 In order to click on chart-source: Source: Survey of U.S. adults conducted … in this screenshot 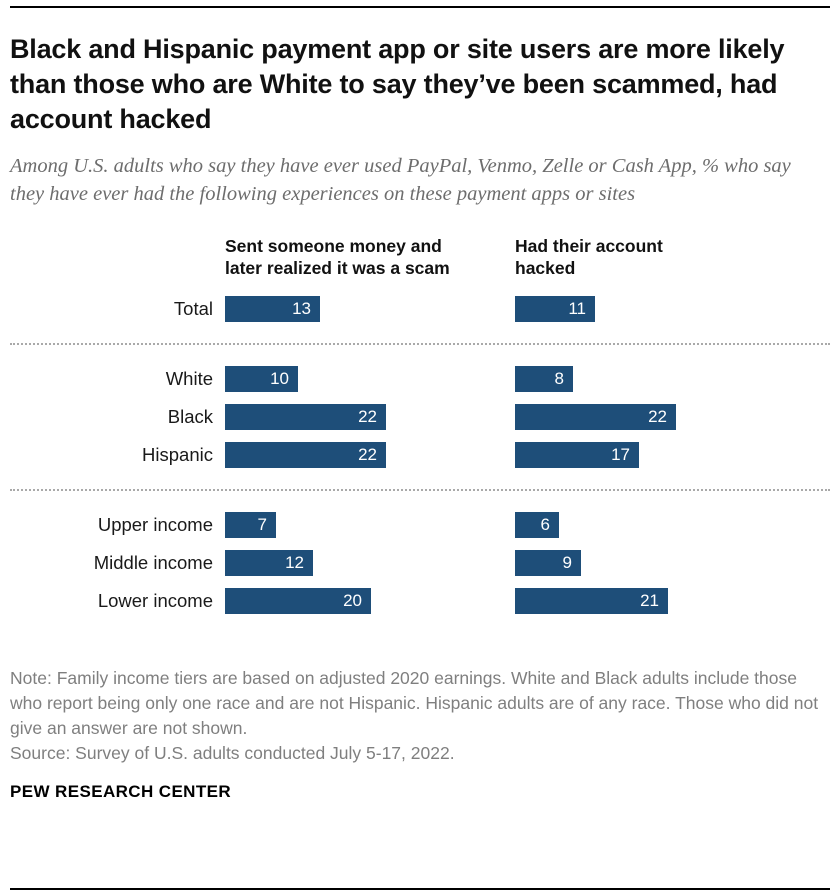, I will do `click(232, 752)`.